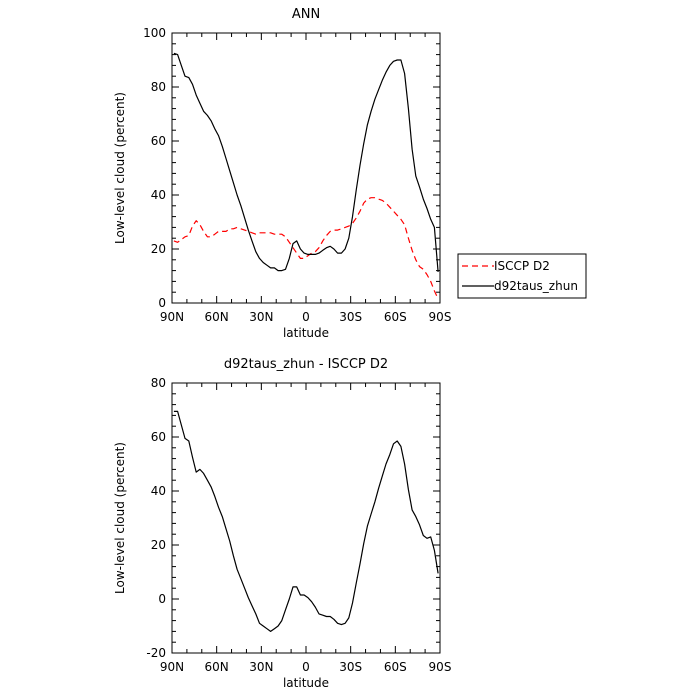 This screenshot has width=700, height=700. What do you see at coordinates (536, 286) in the screenshot?
I see `legend-label-1: d92taus_zhun` at bounding box center [536, 286].